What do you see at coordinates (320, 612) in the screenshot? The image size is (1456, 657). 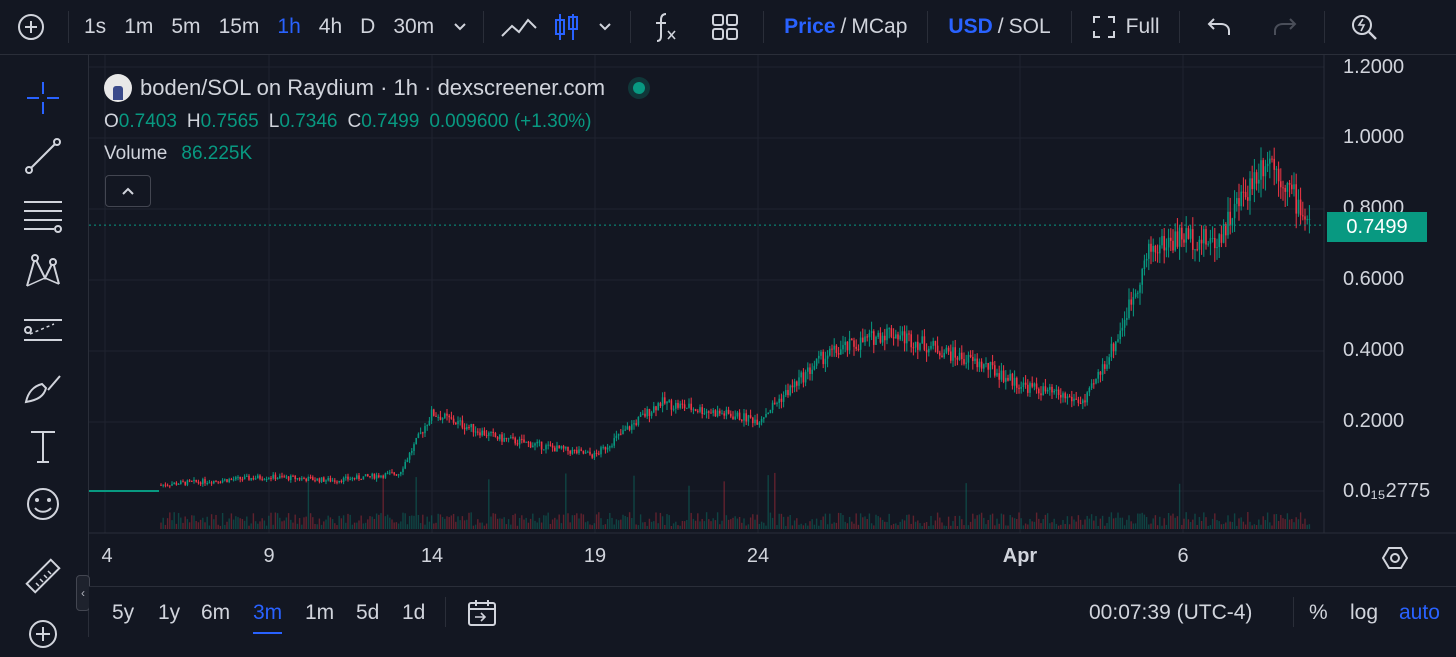 I see `range-1m: 1m` at bounding box center [320, 612].